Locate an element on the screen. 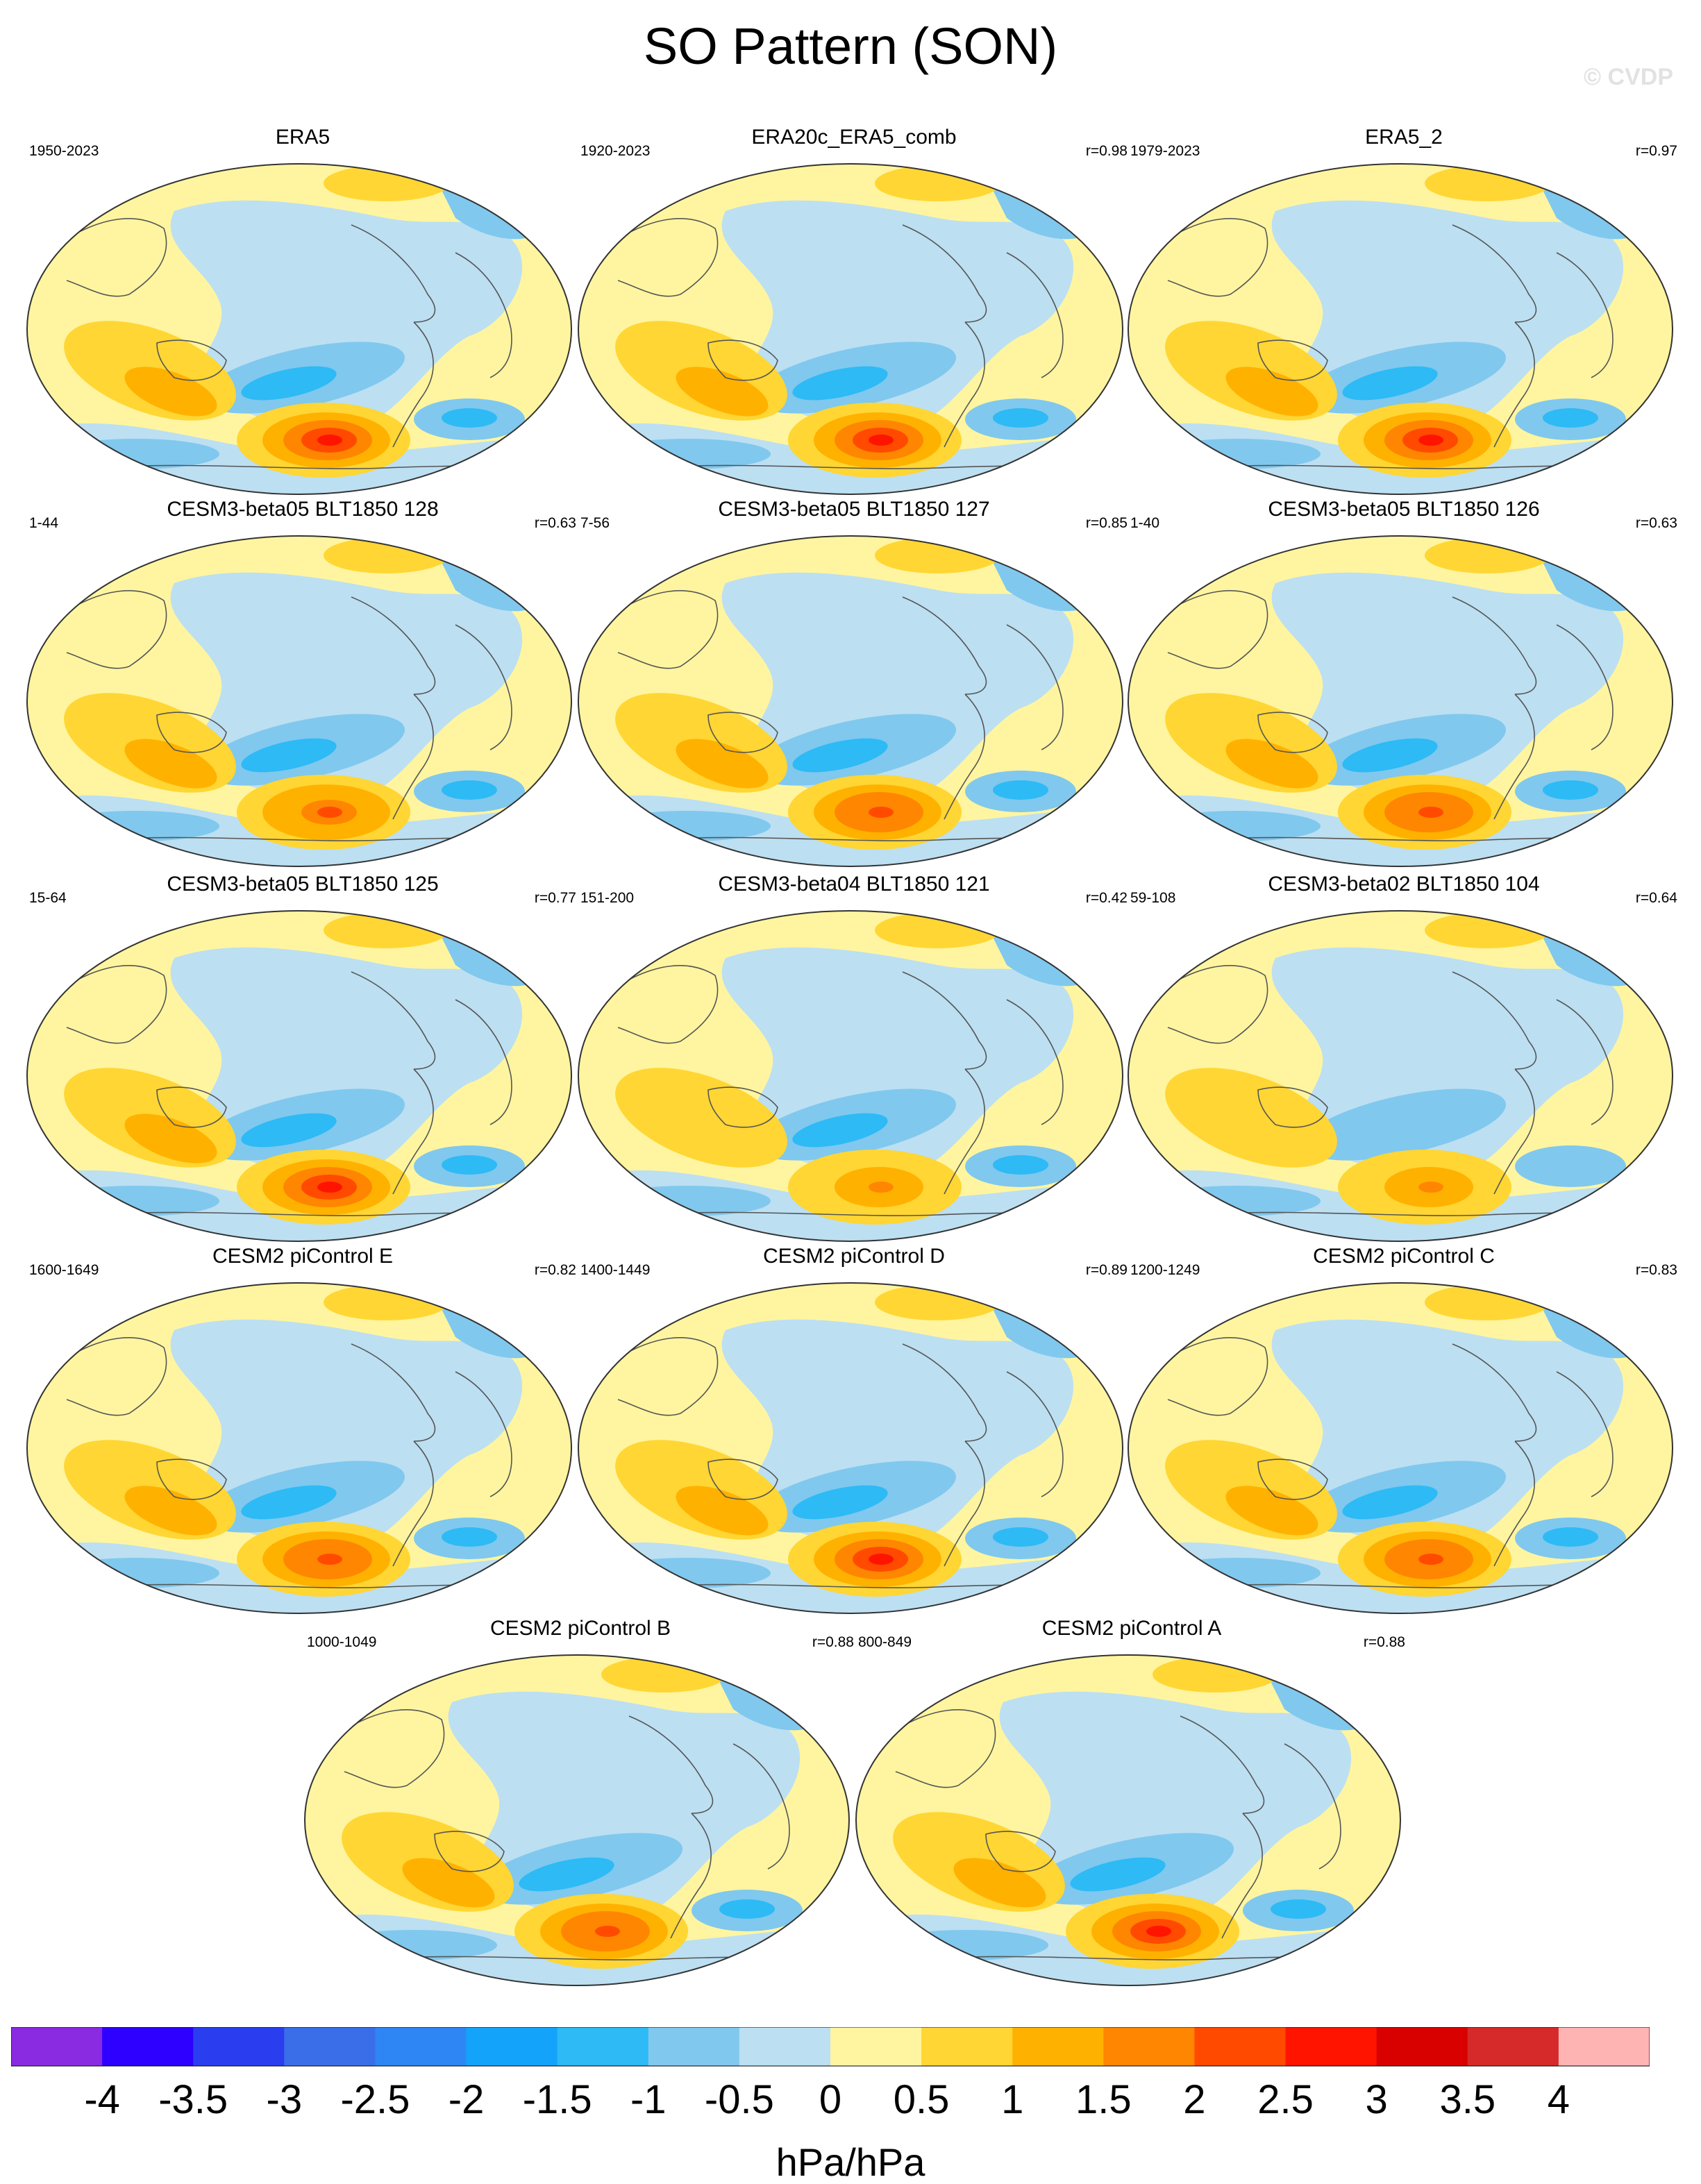 The width and height of the screenshot is (1701, 2184). panel-title: CESM2 piControl A is located at coordinates (1131, 1628).